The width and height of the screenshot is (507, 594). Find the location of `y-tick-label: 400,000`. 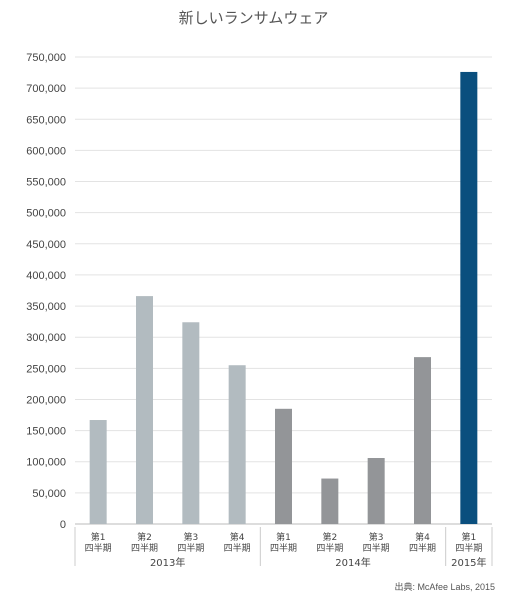

y-tick-label: 400,000 is located at coordinates (46, 276).